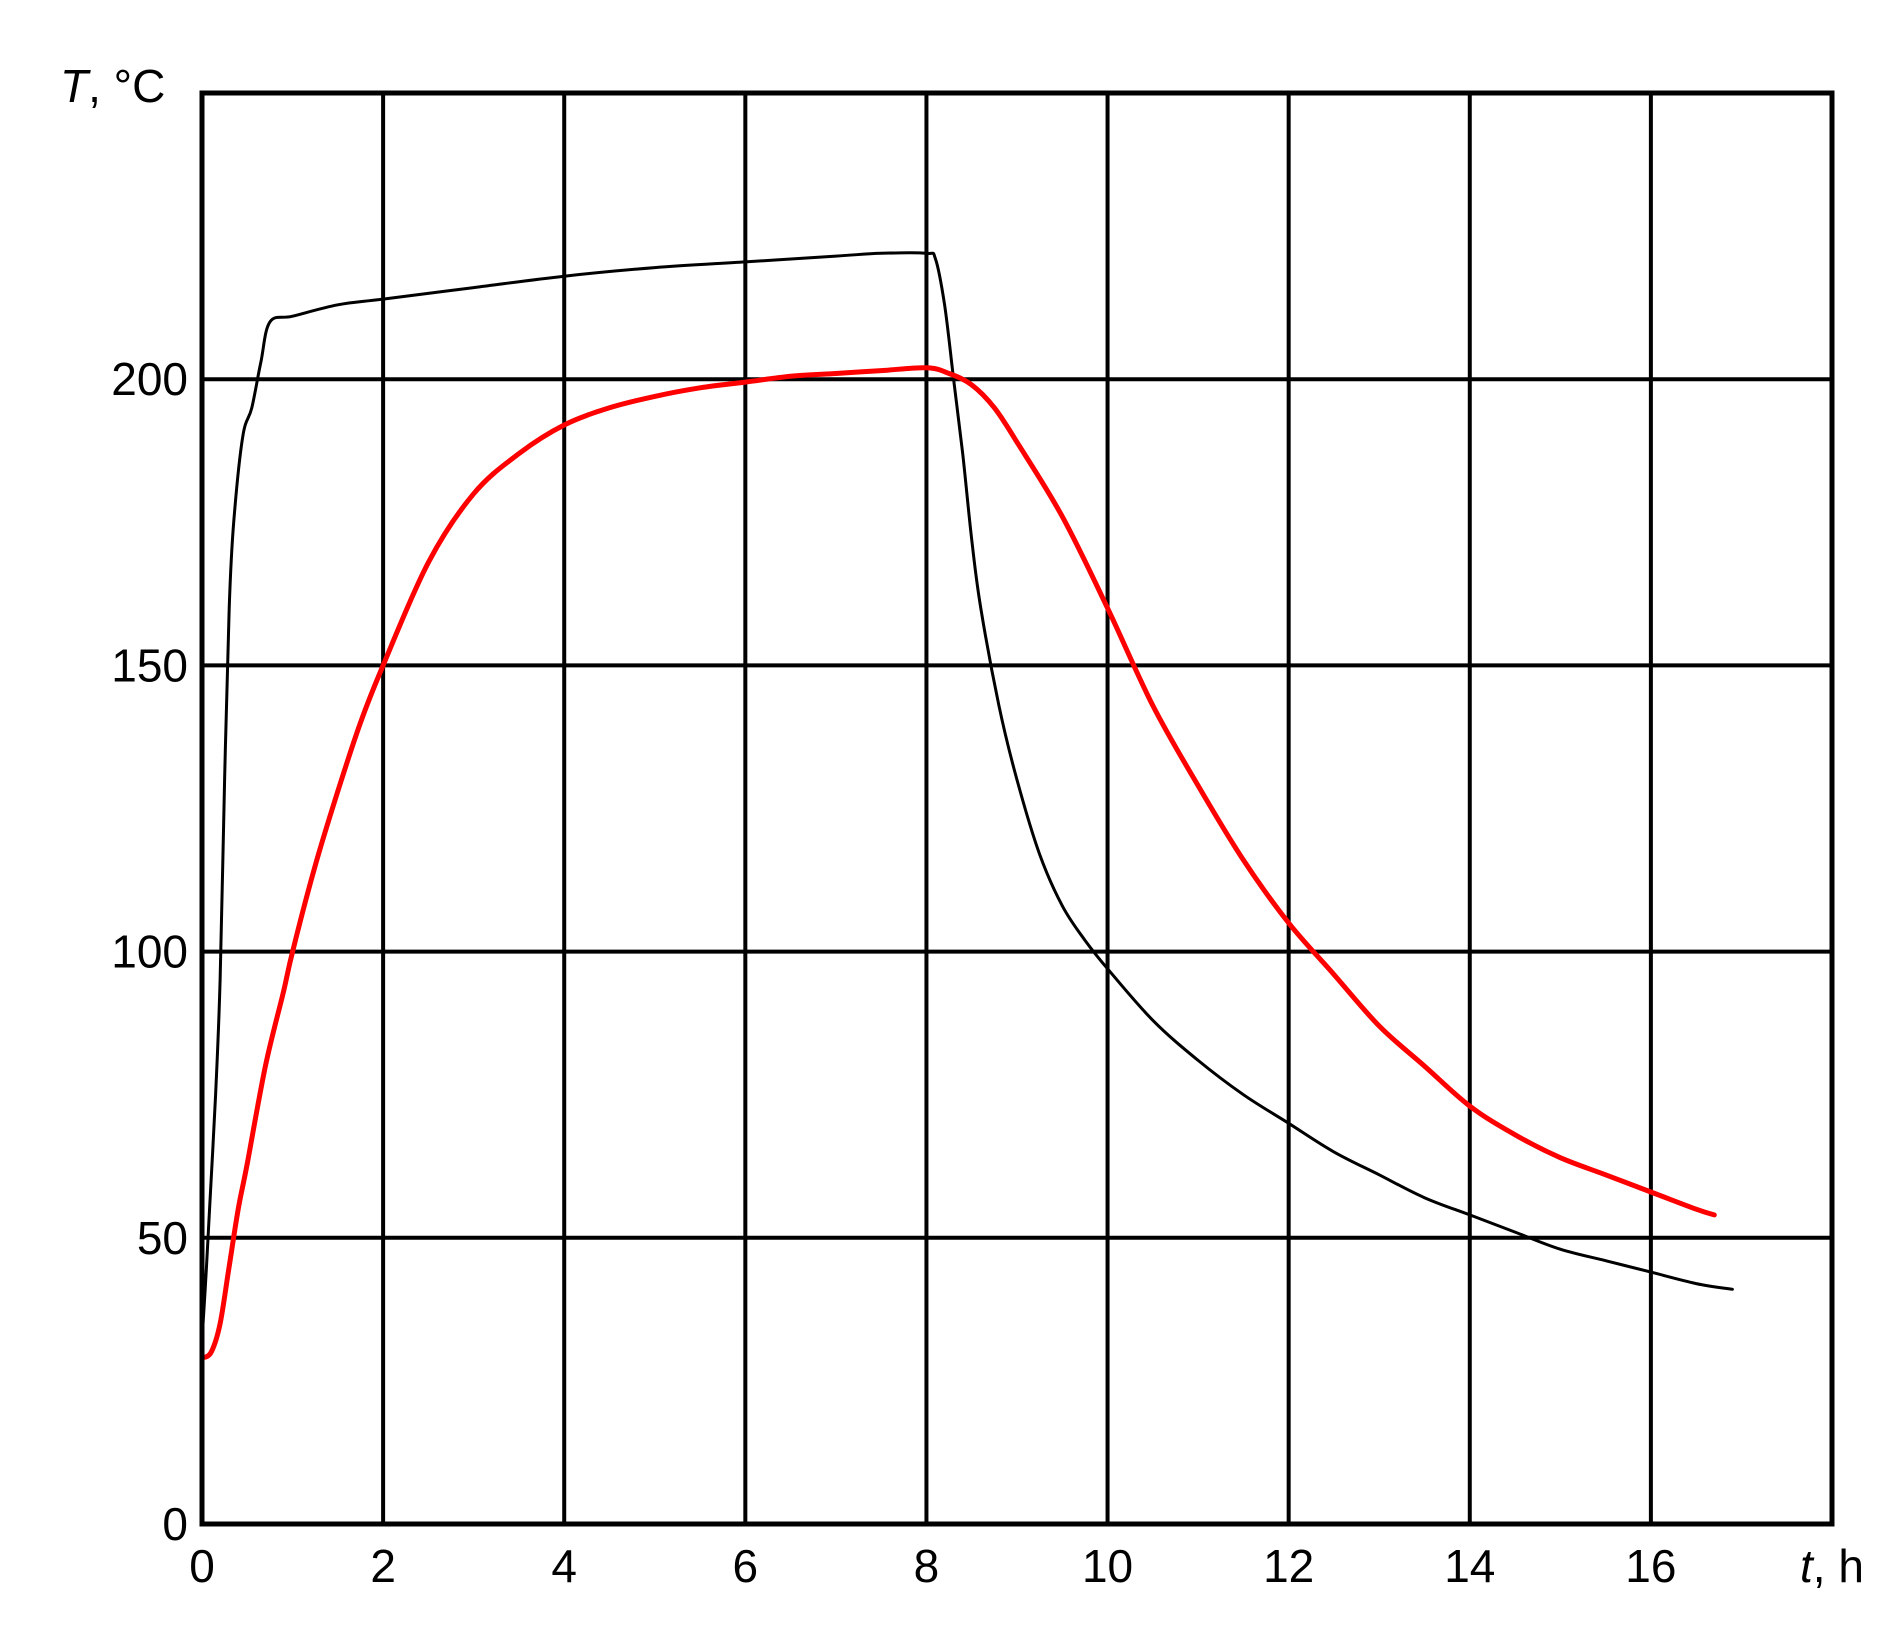 The height and width of the screenshot is (1637, 1902). Describe the element at coordinates (149, 665) in the screenshot. I see `y-tick-label: 150` at that location.